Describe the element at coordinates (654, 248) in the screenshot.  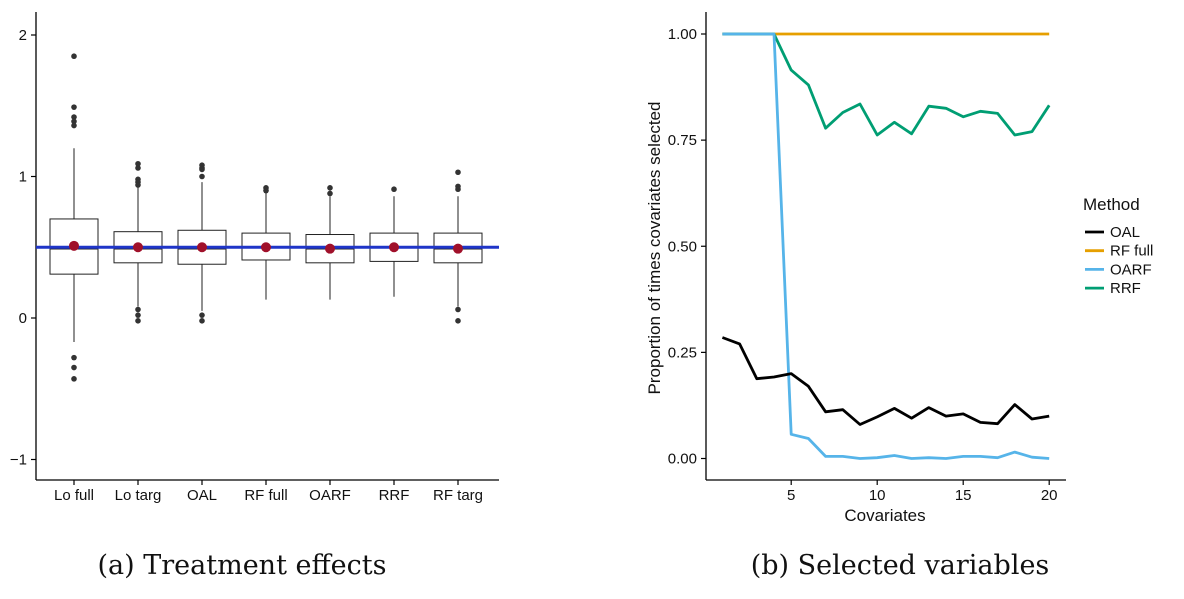
I see `y-axis-title: Proportion of times covariates selected` at that location.